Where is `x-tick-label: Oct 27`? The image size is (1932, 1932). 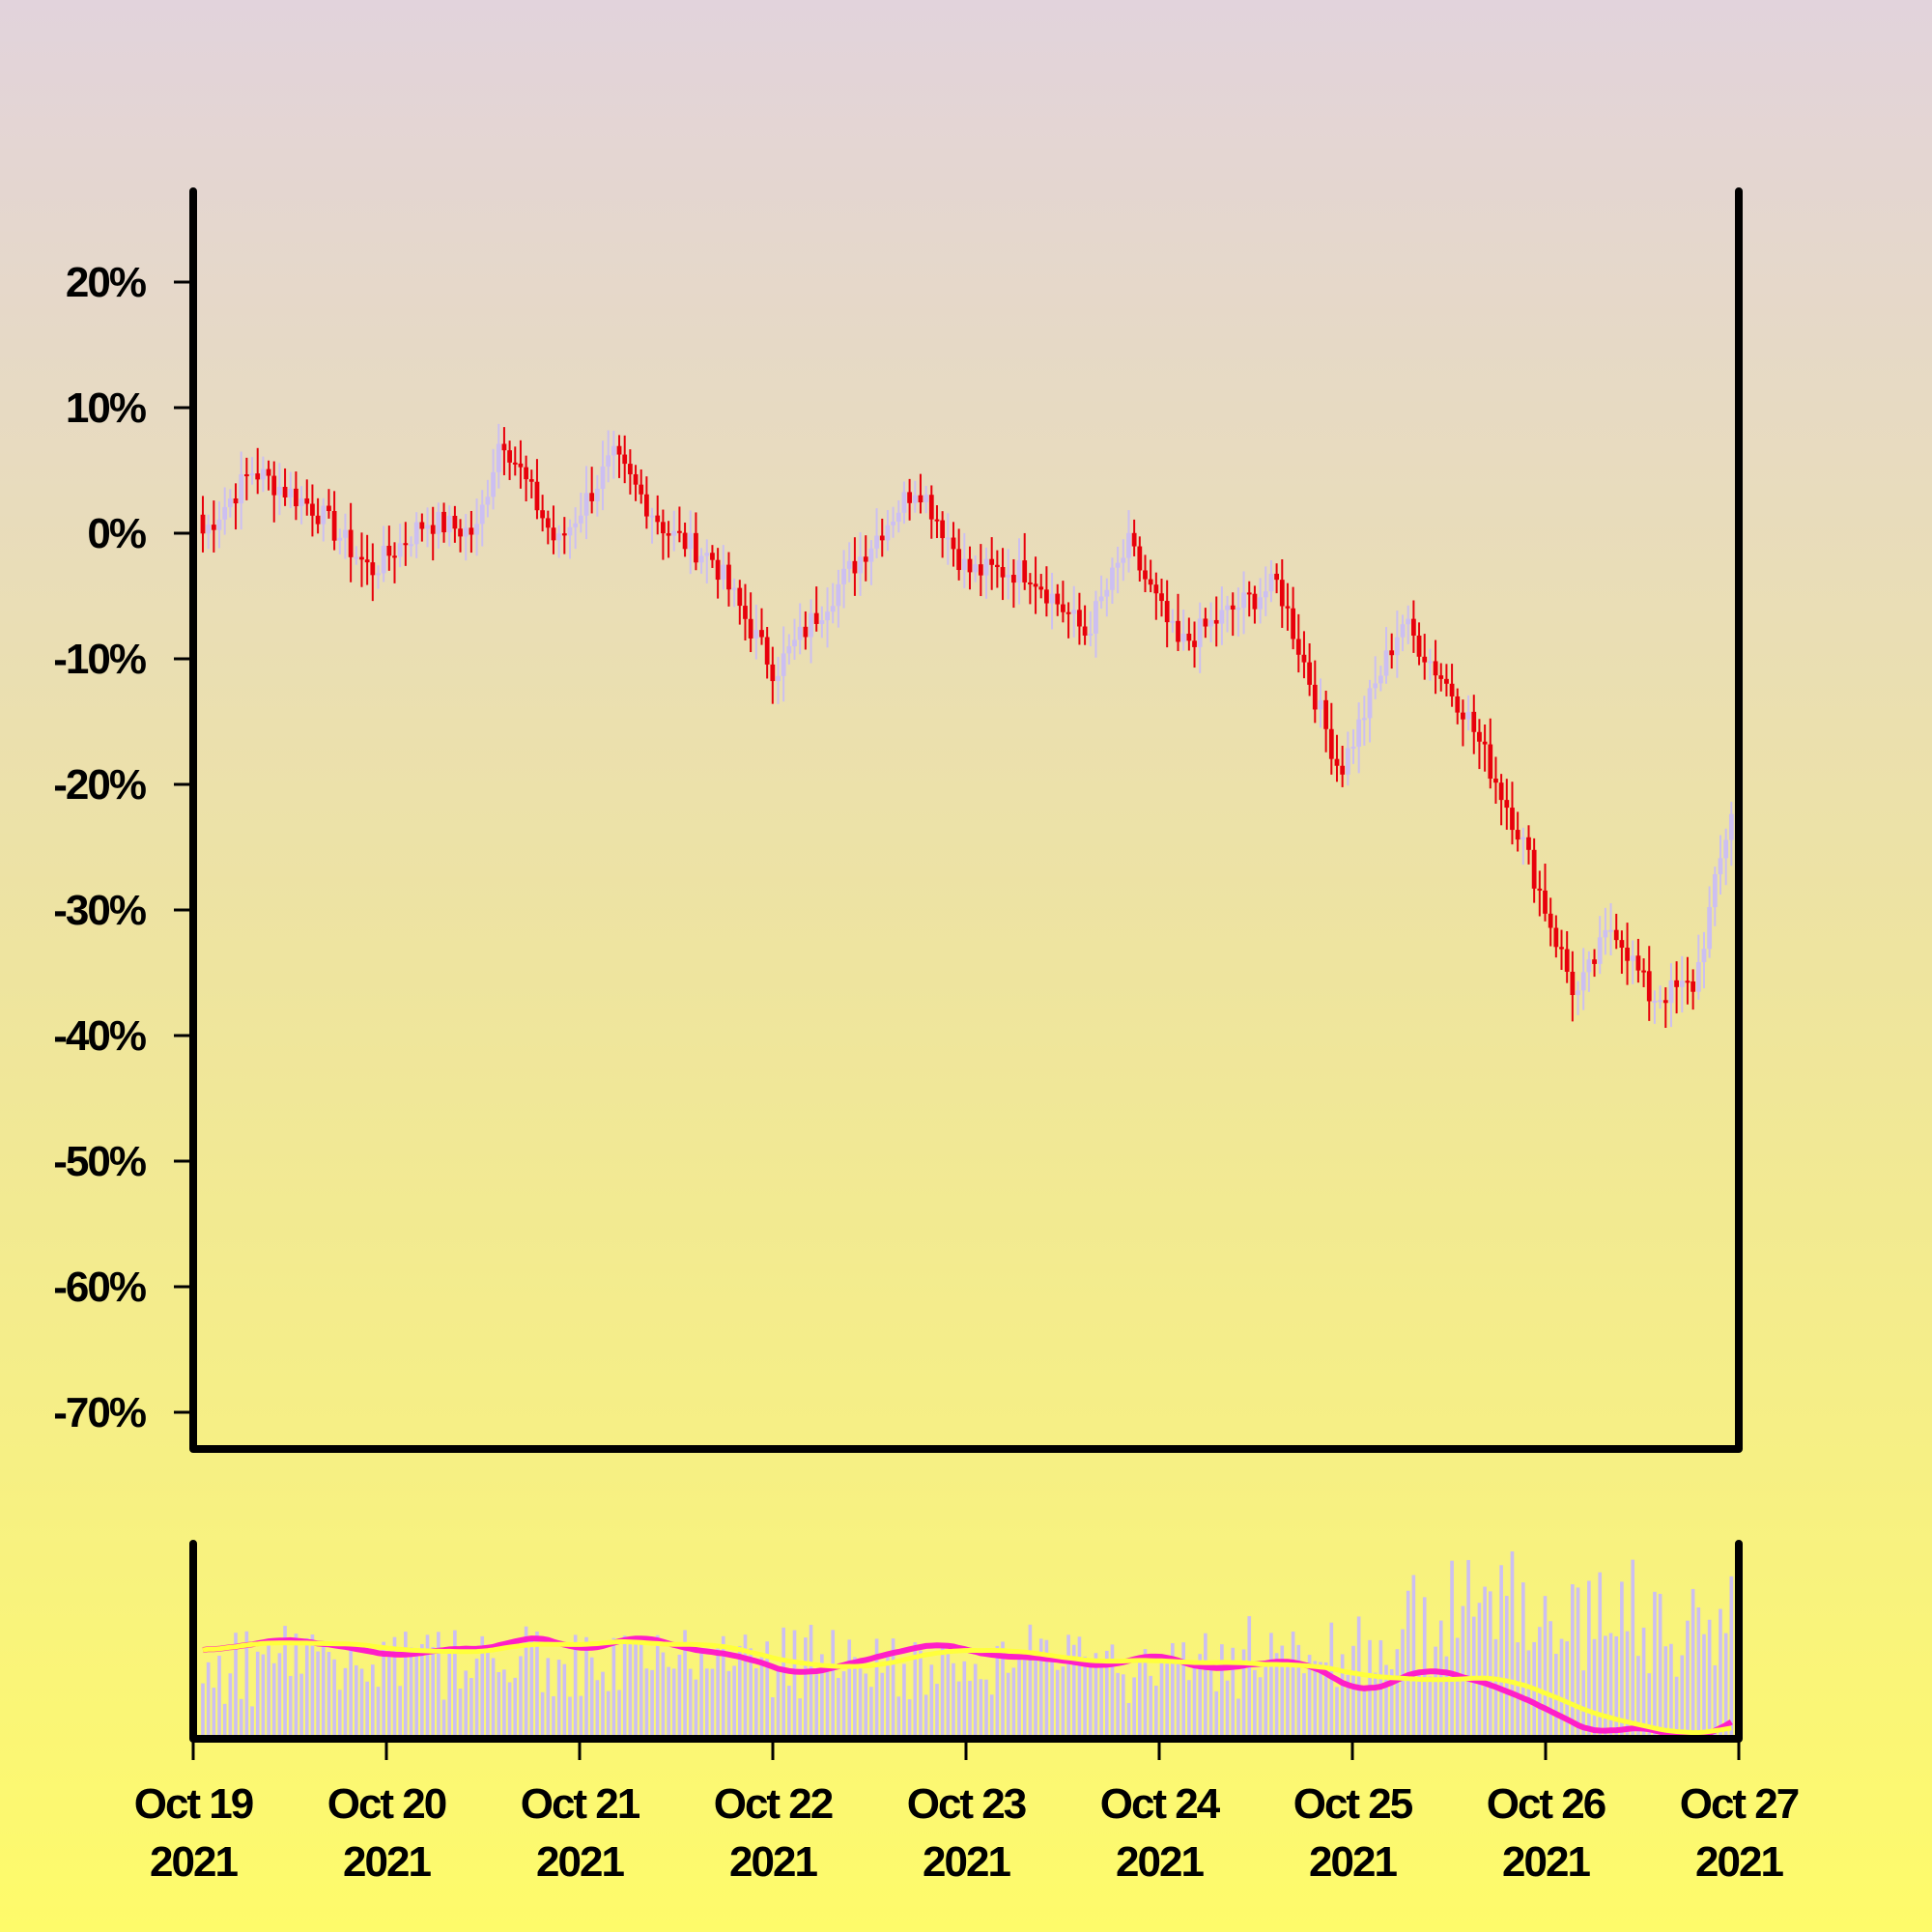 x-tick-label: Oct 27 is located at coordinates (1739, 1804).